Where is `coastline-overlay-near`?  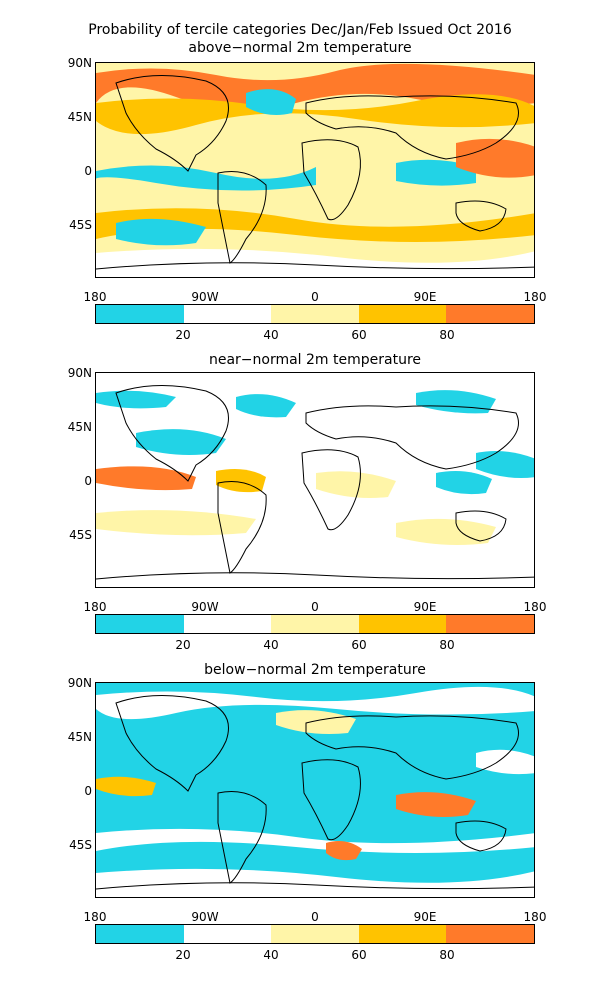 coastline-overlay-near is located at coordinates (315, 482).